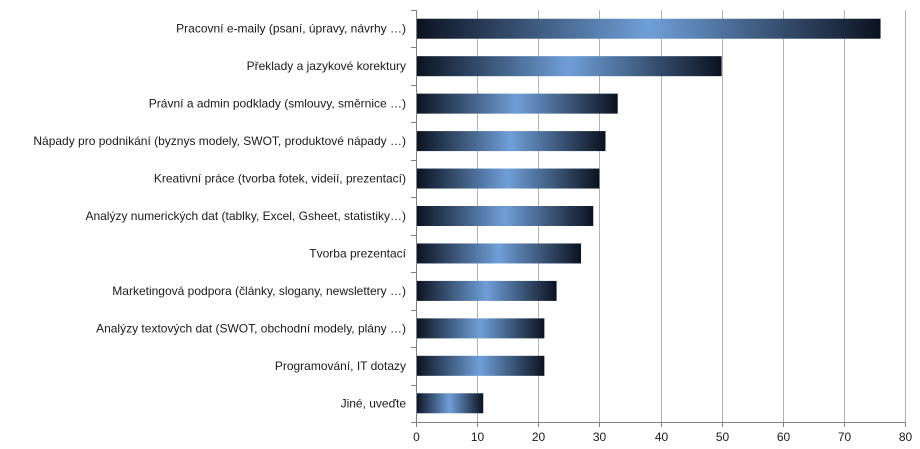  I want to click on x-tick-label: 20, so click(539, 437).